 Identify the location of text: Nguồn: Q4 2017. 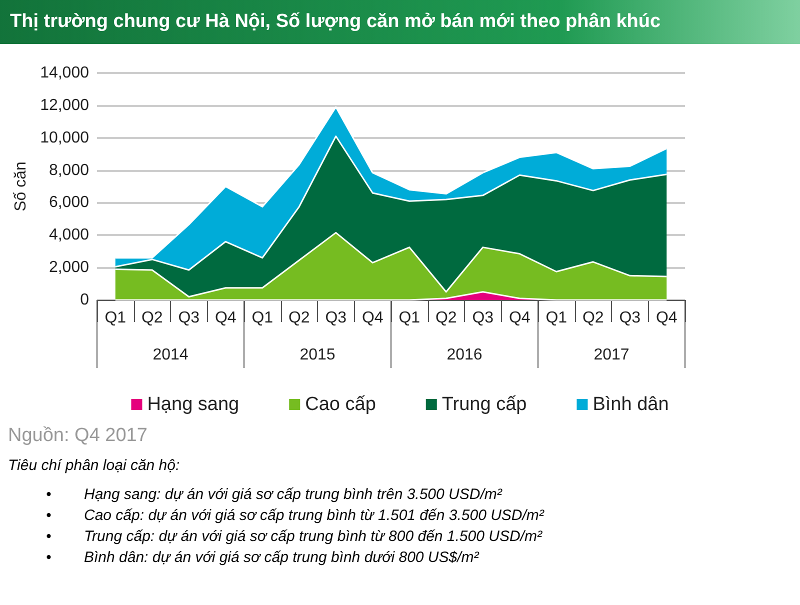
(78, 436).